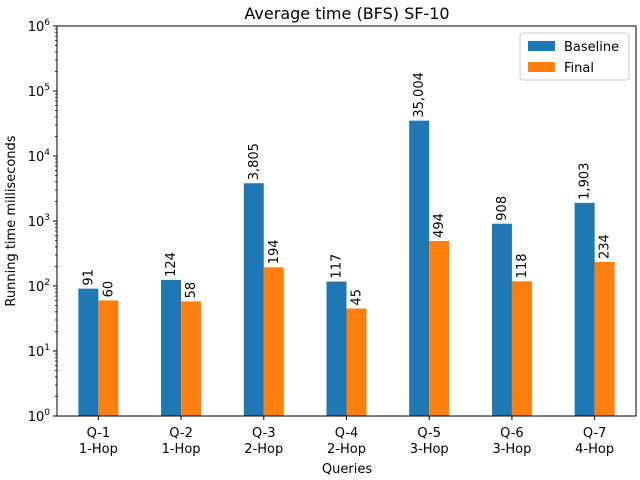 This screenshot has height=480, width=640. What do you see at coordinates (512, 433) in the screenshot?
I see `x-tick-label-6: Q-6` at bounding box center [512, 433].